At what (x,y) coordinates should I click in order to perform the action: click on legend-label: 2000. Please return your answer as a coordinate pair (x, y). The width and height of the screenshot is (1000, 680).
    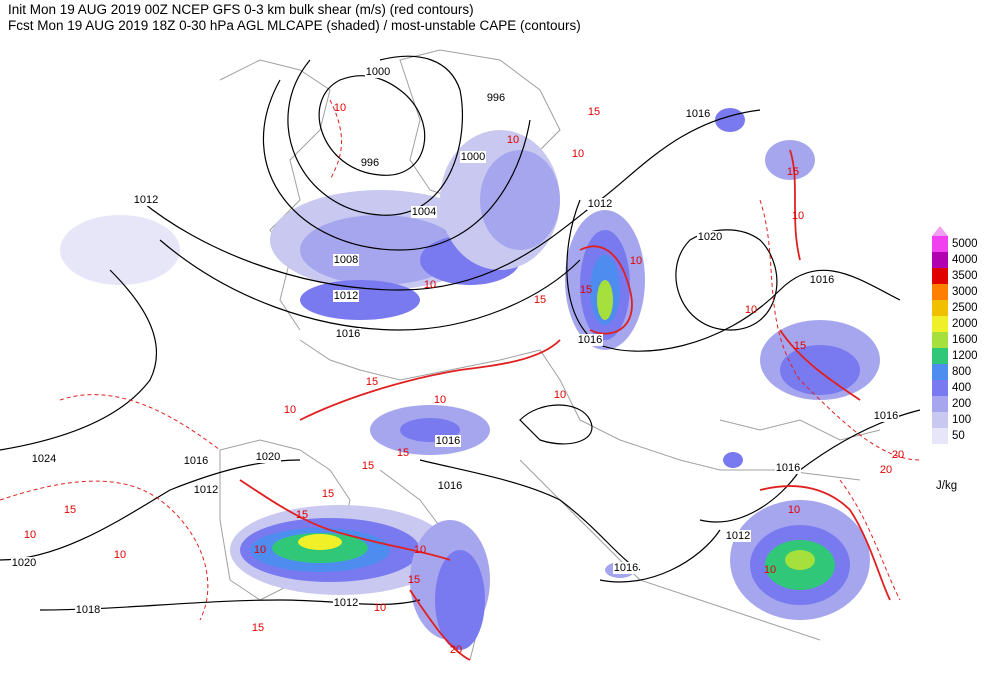
    Looking at the image, I should click on (965, 324).